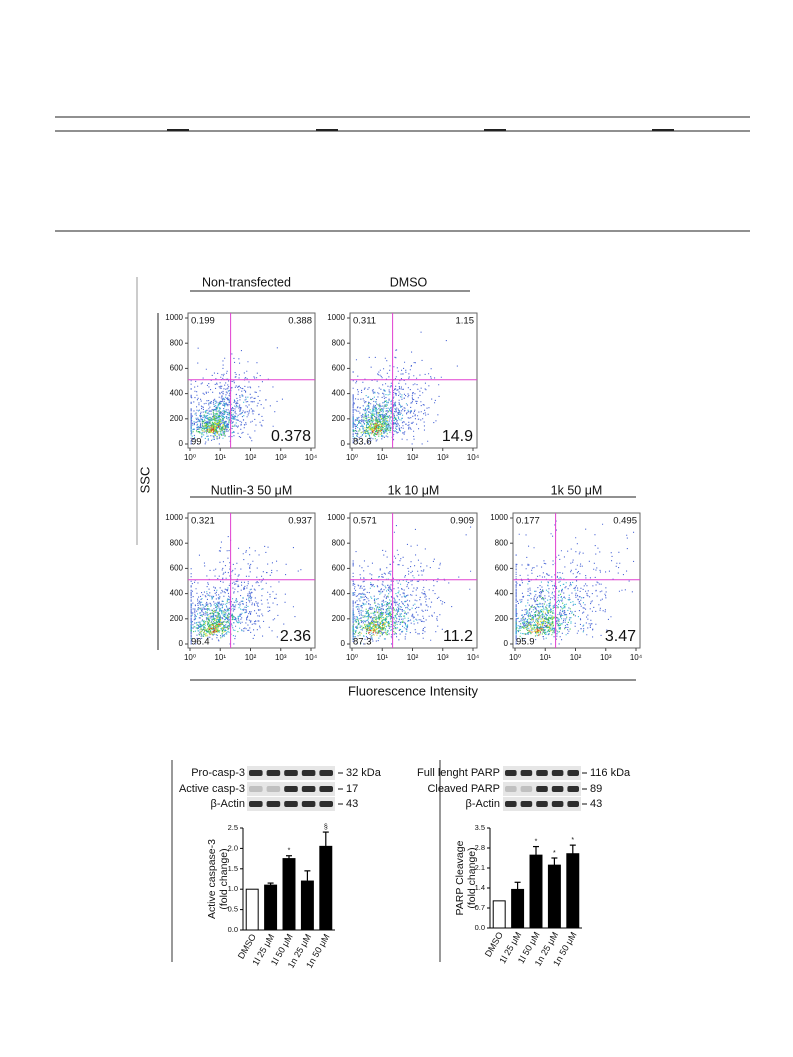  I want to click on y-axis-label: (fold change), so click(472, 877).